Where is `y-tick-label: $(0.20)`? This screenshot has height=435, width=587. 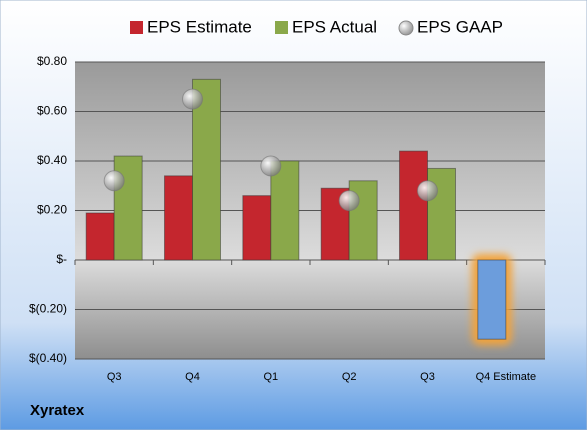 y-tick-label: $(0.20) is located at coordinates (48, 309).